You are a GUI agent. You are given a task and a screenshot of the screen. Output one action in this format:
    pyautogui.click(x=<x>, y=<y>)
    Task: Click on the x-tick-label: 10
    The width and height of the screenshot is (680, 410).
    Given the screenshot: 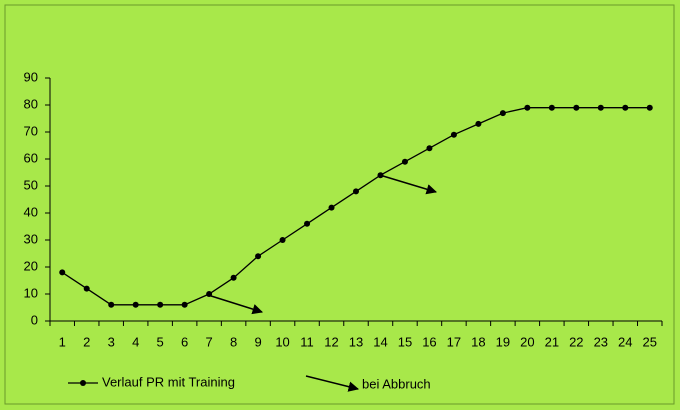 What is the action you would take?
    pyautogui.click(x=282, y=341)
    